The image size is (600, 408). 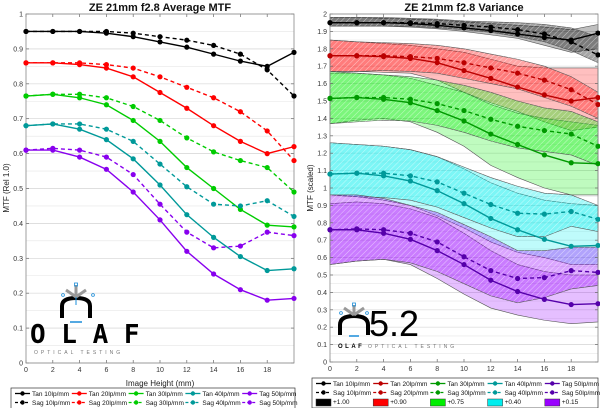 I want to click on olaf-logo-subtitle-right: OPTICAL TESTING, so click(x=412, y=347).